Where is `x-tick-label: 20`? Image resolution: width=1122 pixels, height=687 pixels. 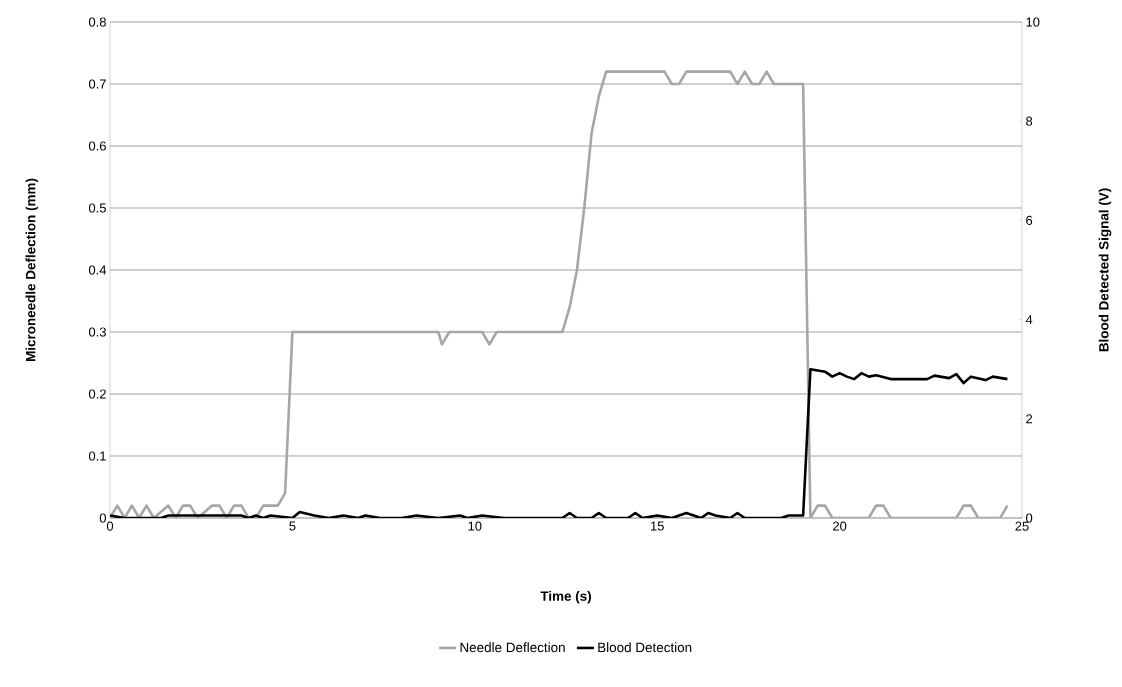
x-tick-label: 20 is located at coordinates (840, 526).